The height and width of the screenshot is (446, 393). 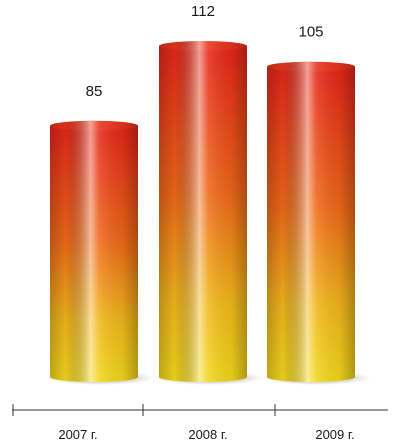 What do you see at coordinates (94, 253) in the screenshot?
I see `bar-highlight` at bounding box center [94, 253].